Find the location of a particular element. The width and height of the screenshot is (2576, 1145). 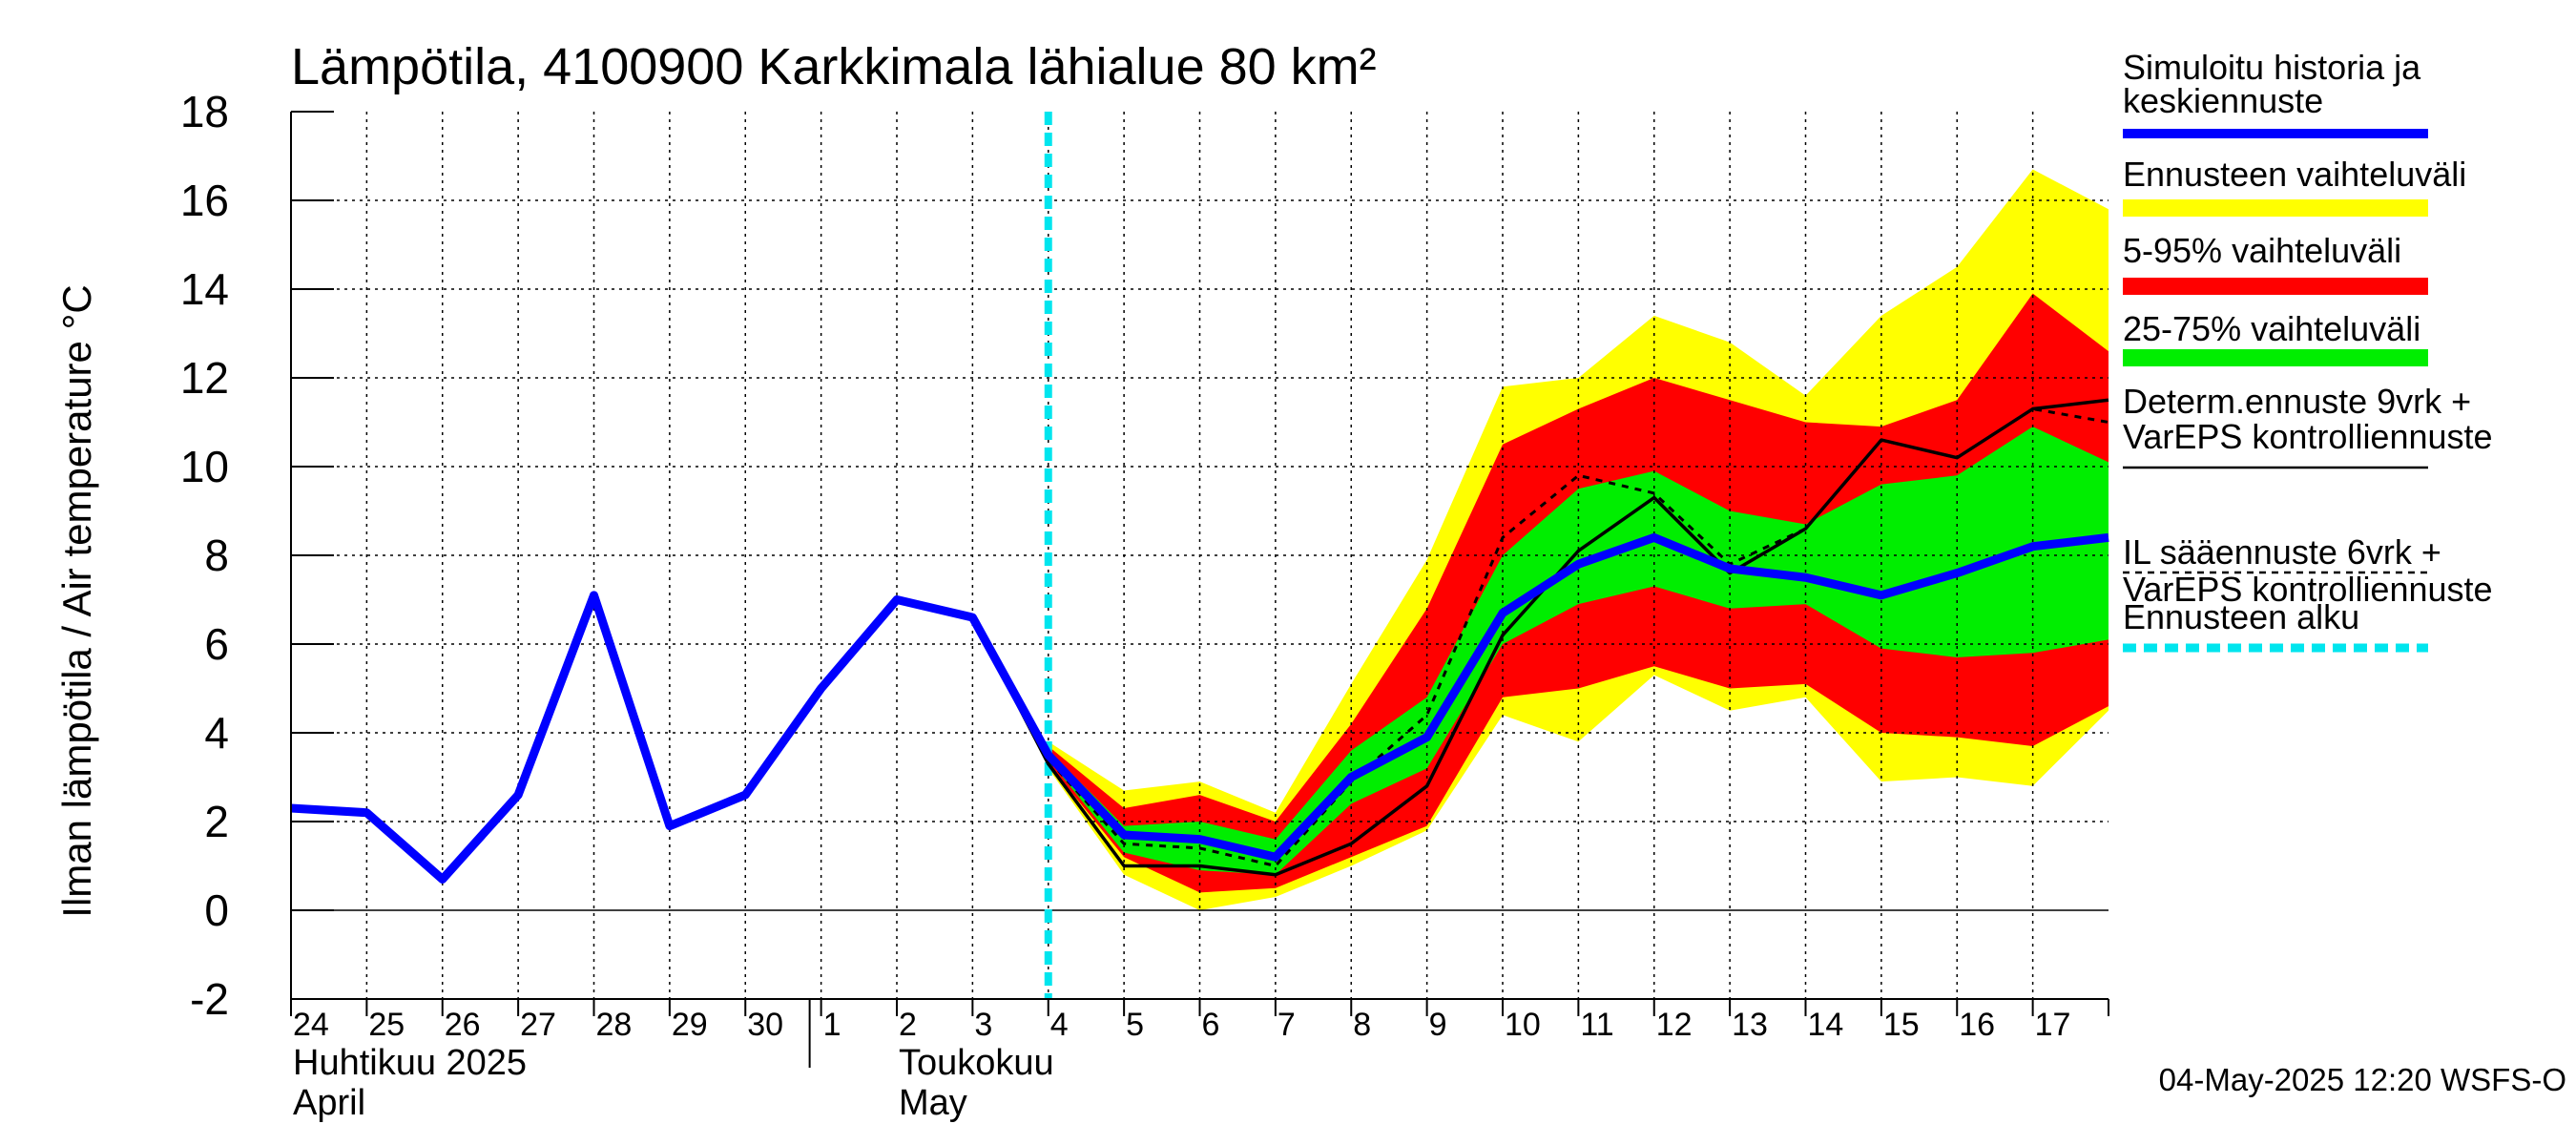

x-day-label: 2 is located at coordinates (908, 1025).